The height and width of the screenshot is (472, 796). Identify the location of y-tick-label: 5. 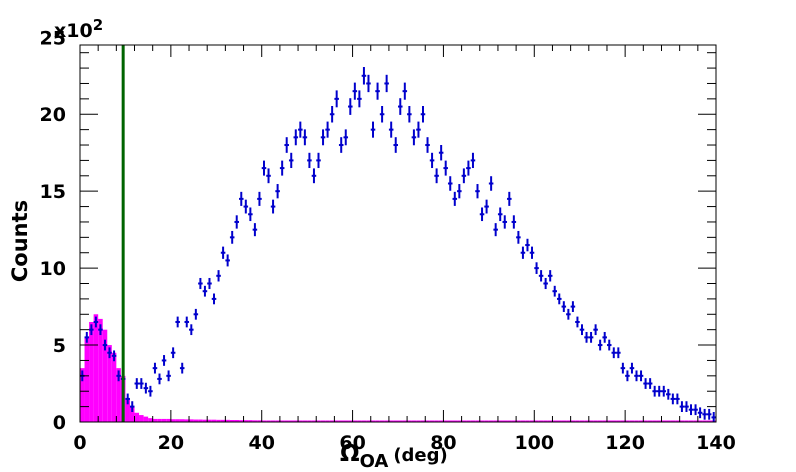
(59, 346).